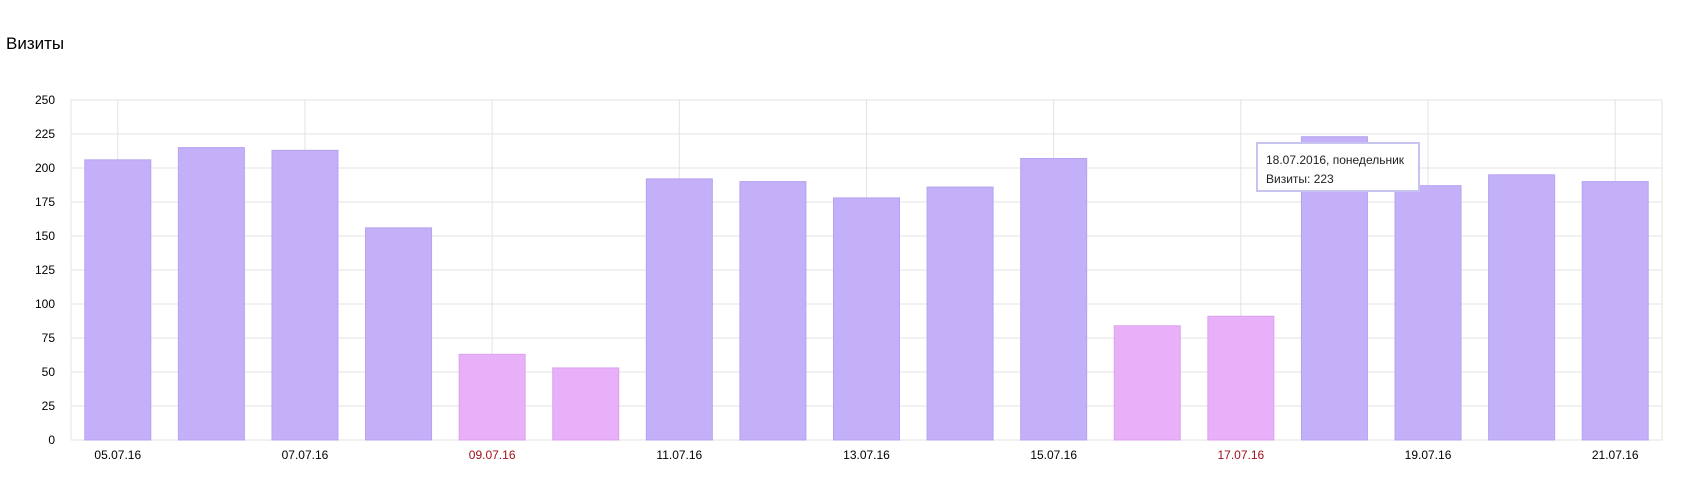 Image resolution: width=1691 pixels, height=503 pixels. I want to click on x-tick-label: 13.07.16, so click(866, 455).